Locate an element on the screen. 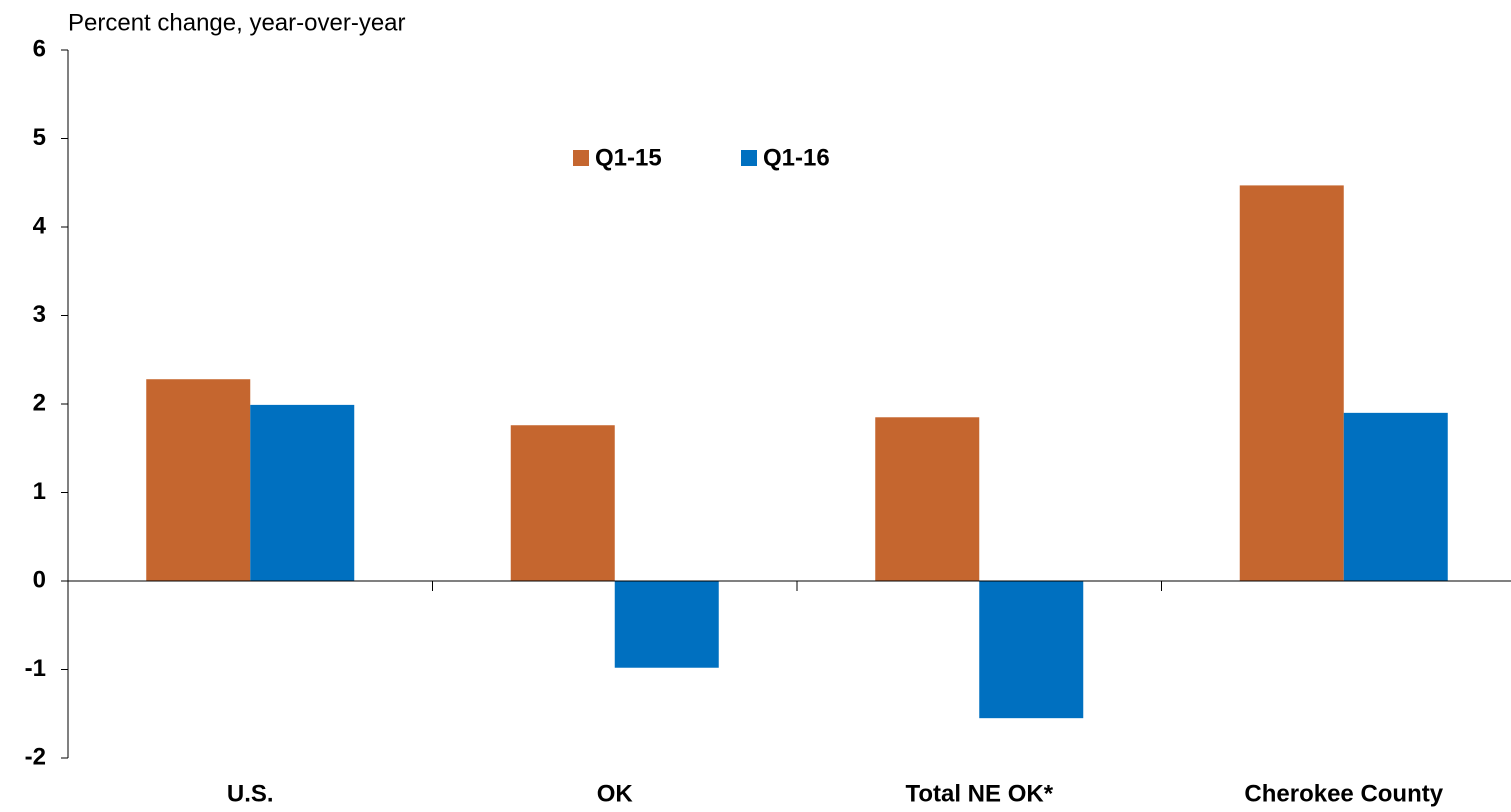 This screenshot has width=1511, height=812. x-tick-label: U.S. is located at coordinates (250, 793).